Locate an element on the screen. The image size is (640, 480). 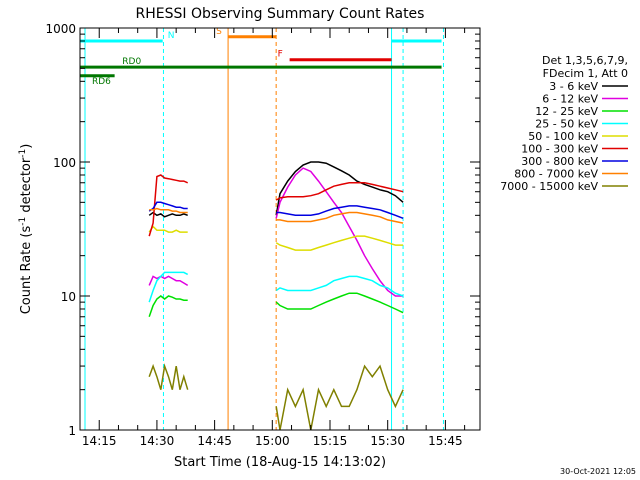
y-tick-label: 10 is located at coordinates (68, 297).